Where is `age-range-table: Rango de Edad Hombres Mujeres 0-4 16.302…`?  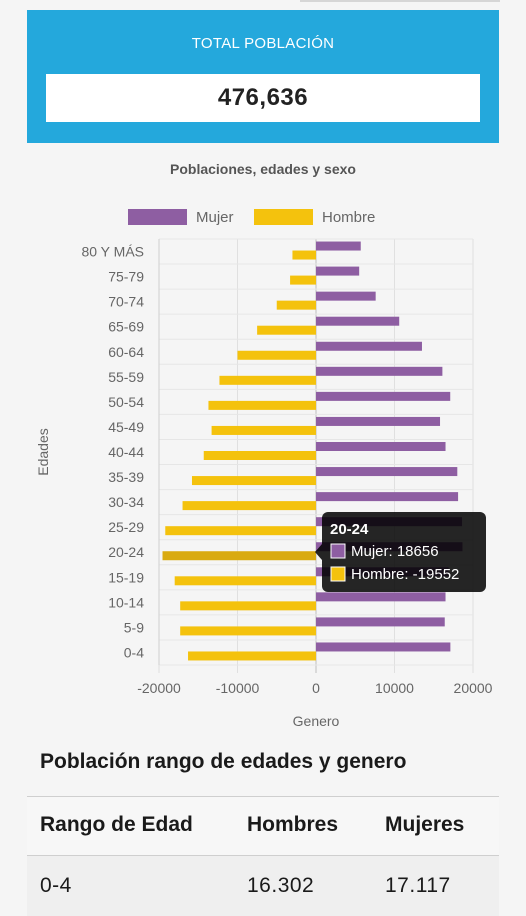
age-range-table: Rango de Edad Hombres Mujeres 0-4 16.302… is located at coordinates (263, 856).